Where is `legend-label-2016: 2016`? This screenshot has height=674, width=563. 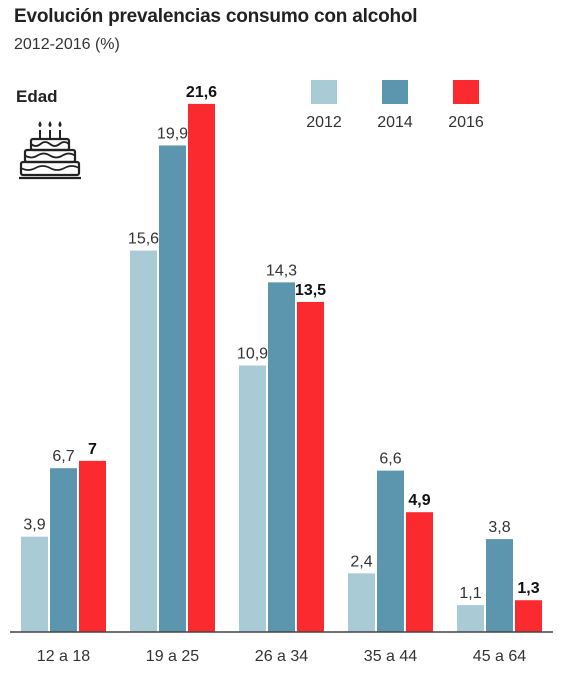 legend-label-2016: 2016 is located at coordinates (466, 122).